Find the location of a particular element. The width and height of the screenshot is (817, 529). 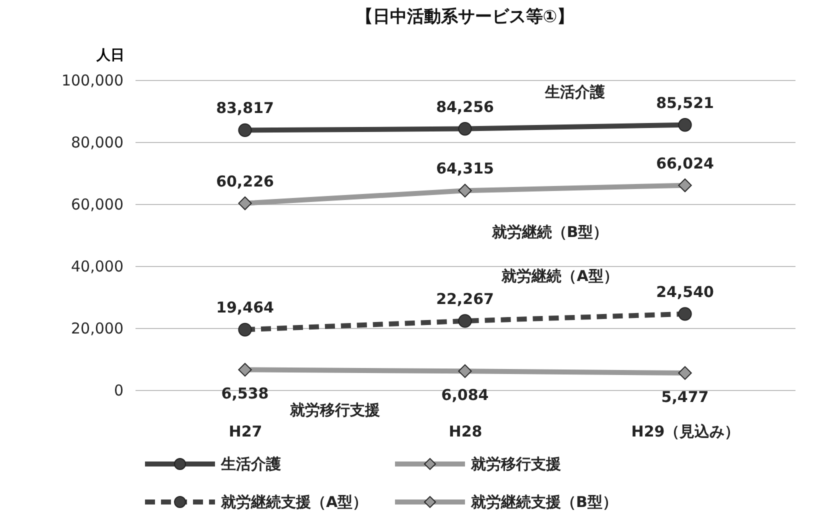

legend-label: 就労移行支援 is located at coordinates (515, 464).